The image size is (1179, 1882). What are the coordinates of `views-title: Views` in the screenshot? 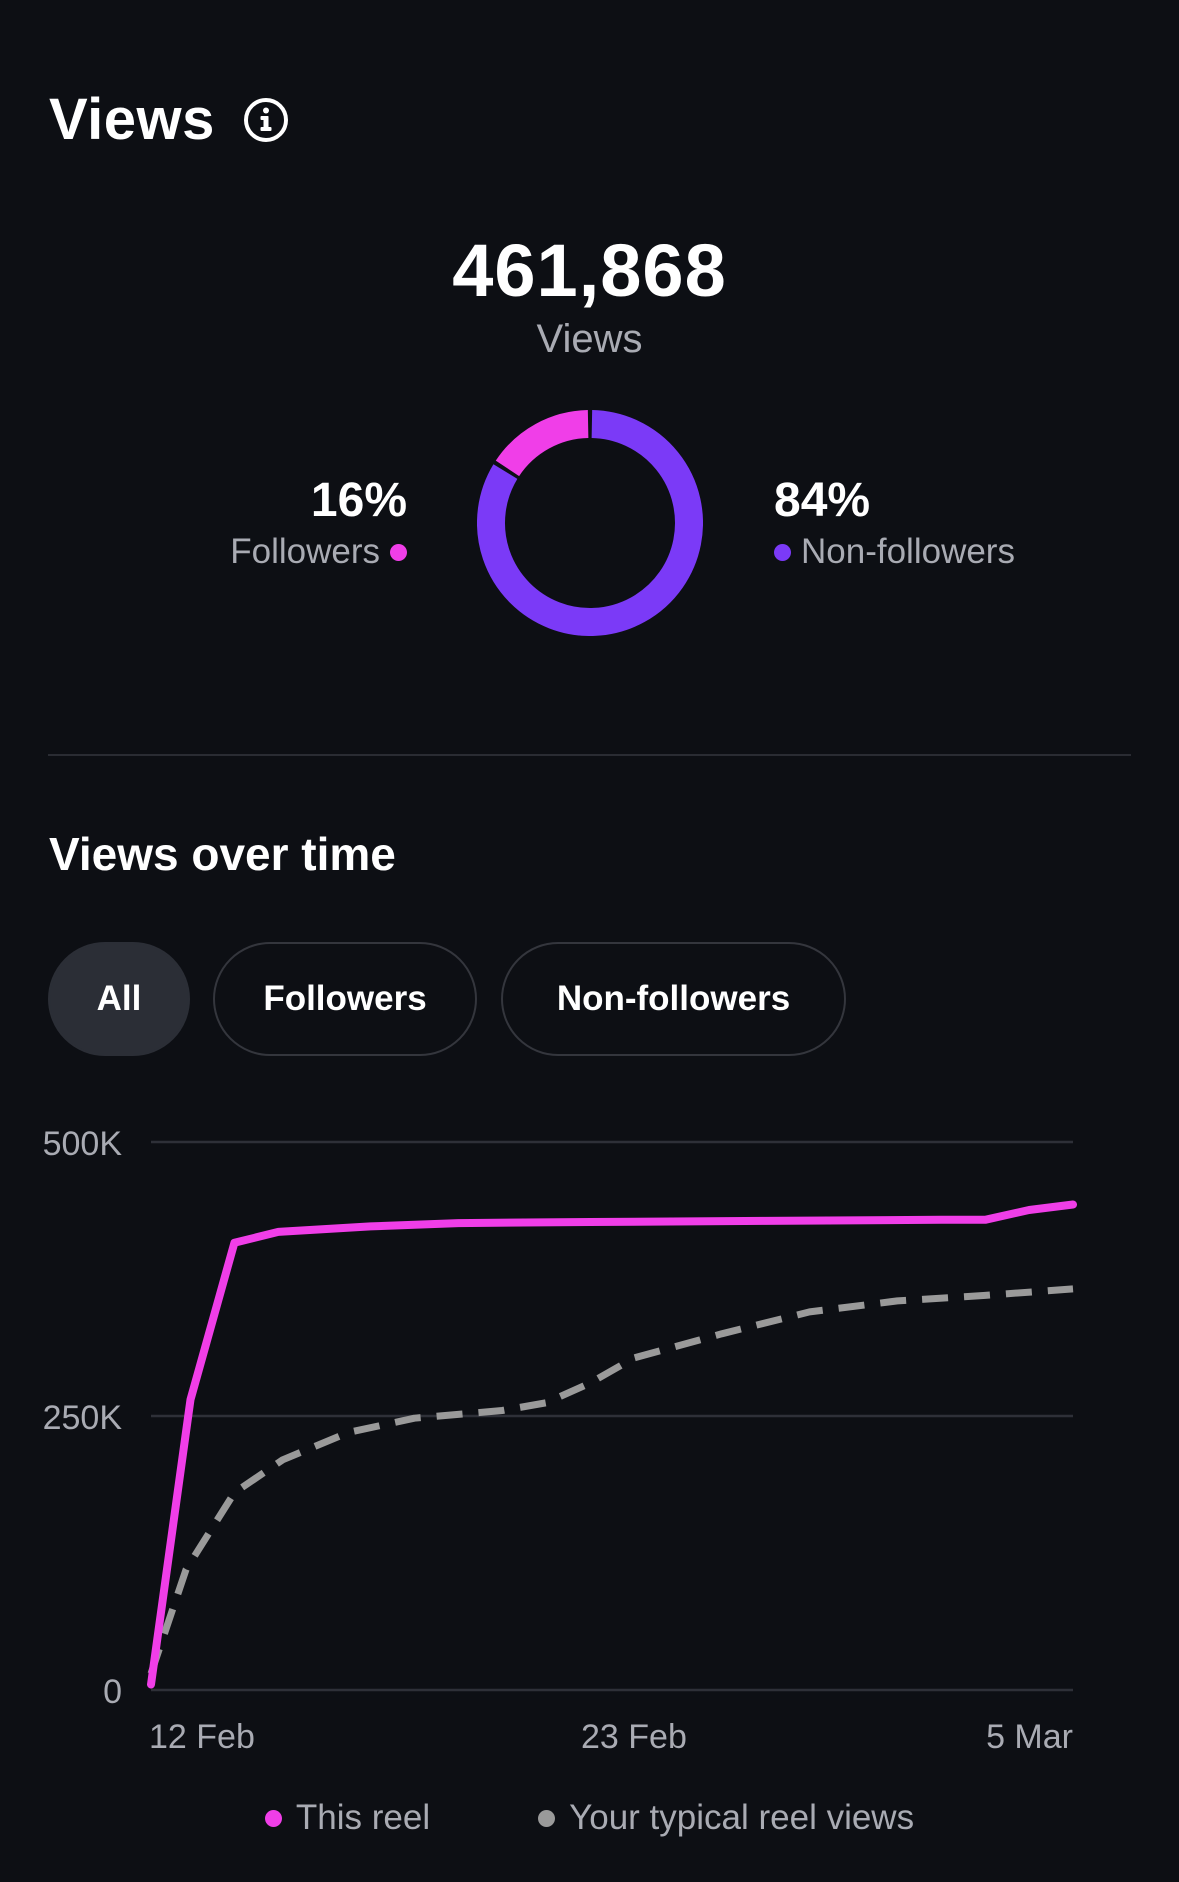 It's located at (132, 119).